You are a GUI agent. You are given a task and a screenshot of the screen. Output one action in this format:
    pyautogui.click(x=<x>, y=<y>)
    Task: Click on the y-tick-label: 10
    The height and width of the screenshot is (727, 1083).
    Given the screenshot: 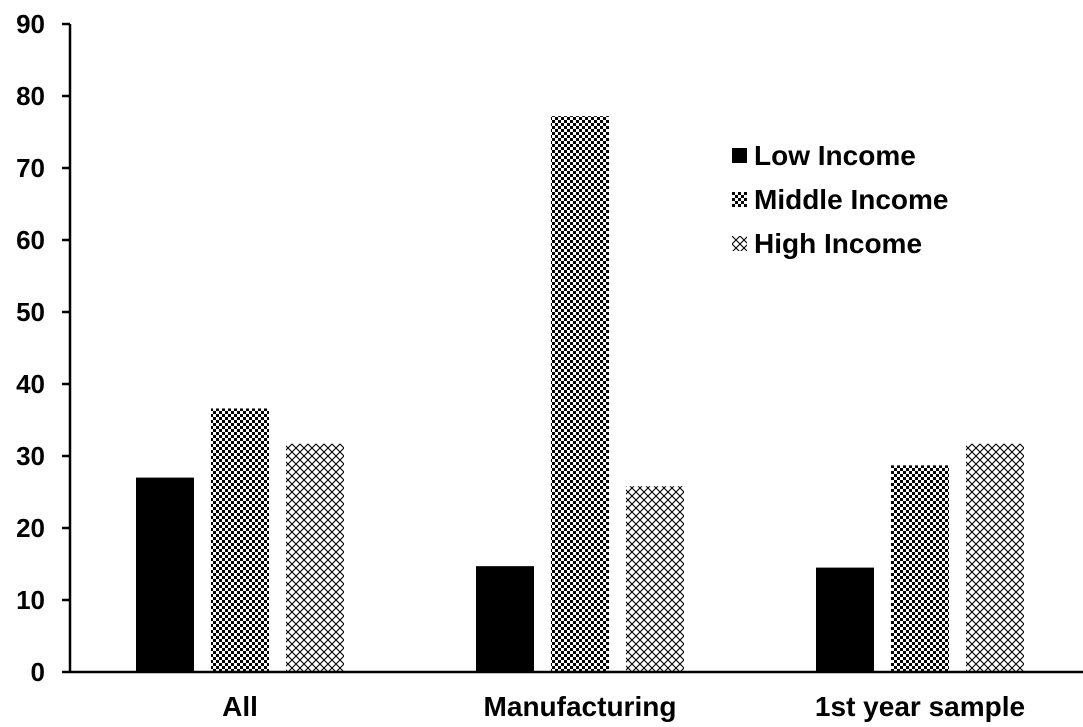 What is the action you would take?
    pyautogui.click(x=30, y=600)
    